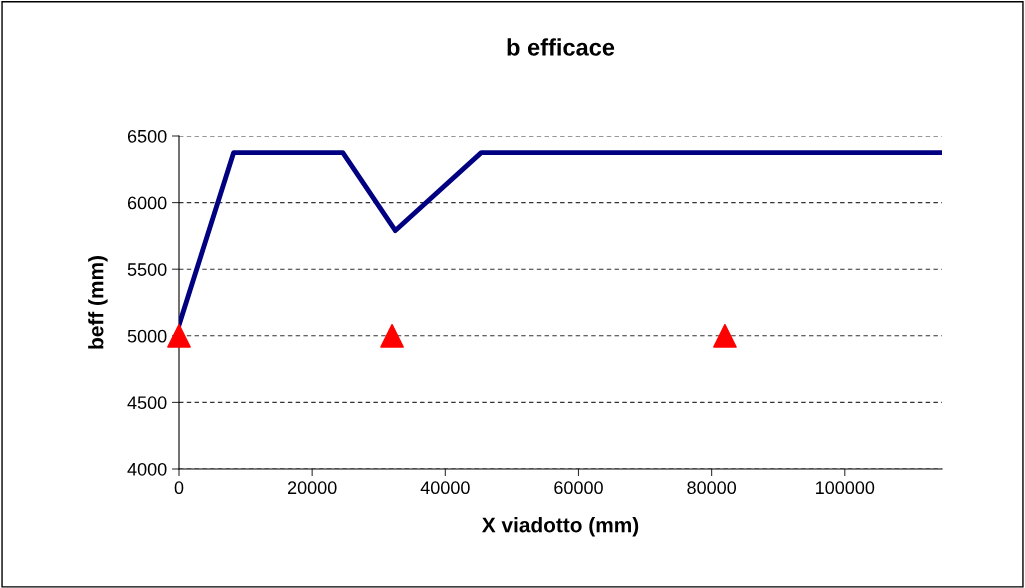 The width and height of the screenshot is (1025, 588). I want to click on y-tick-label: 4500, so click(147, 403).